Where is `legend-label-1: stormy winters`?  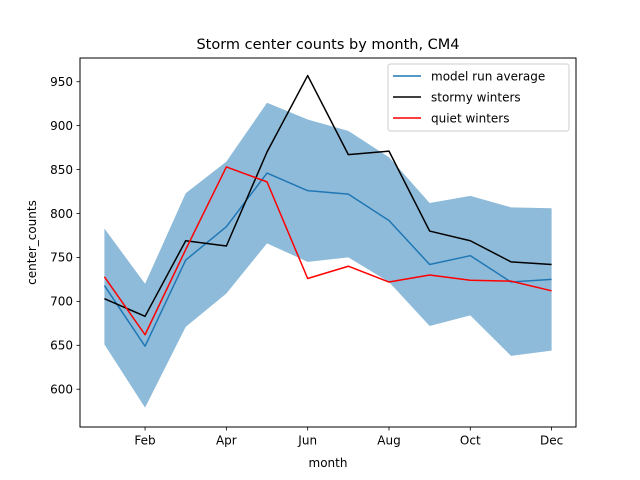 legend-label-1: stormy winters is located at coordinates (476, 97).